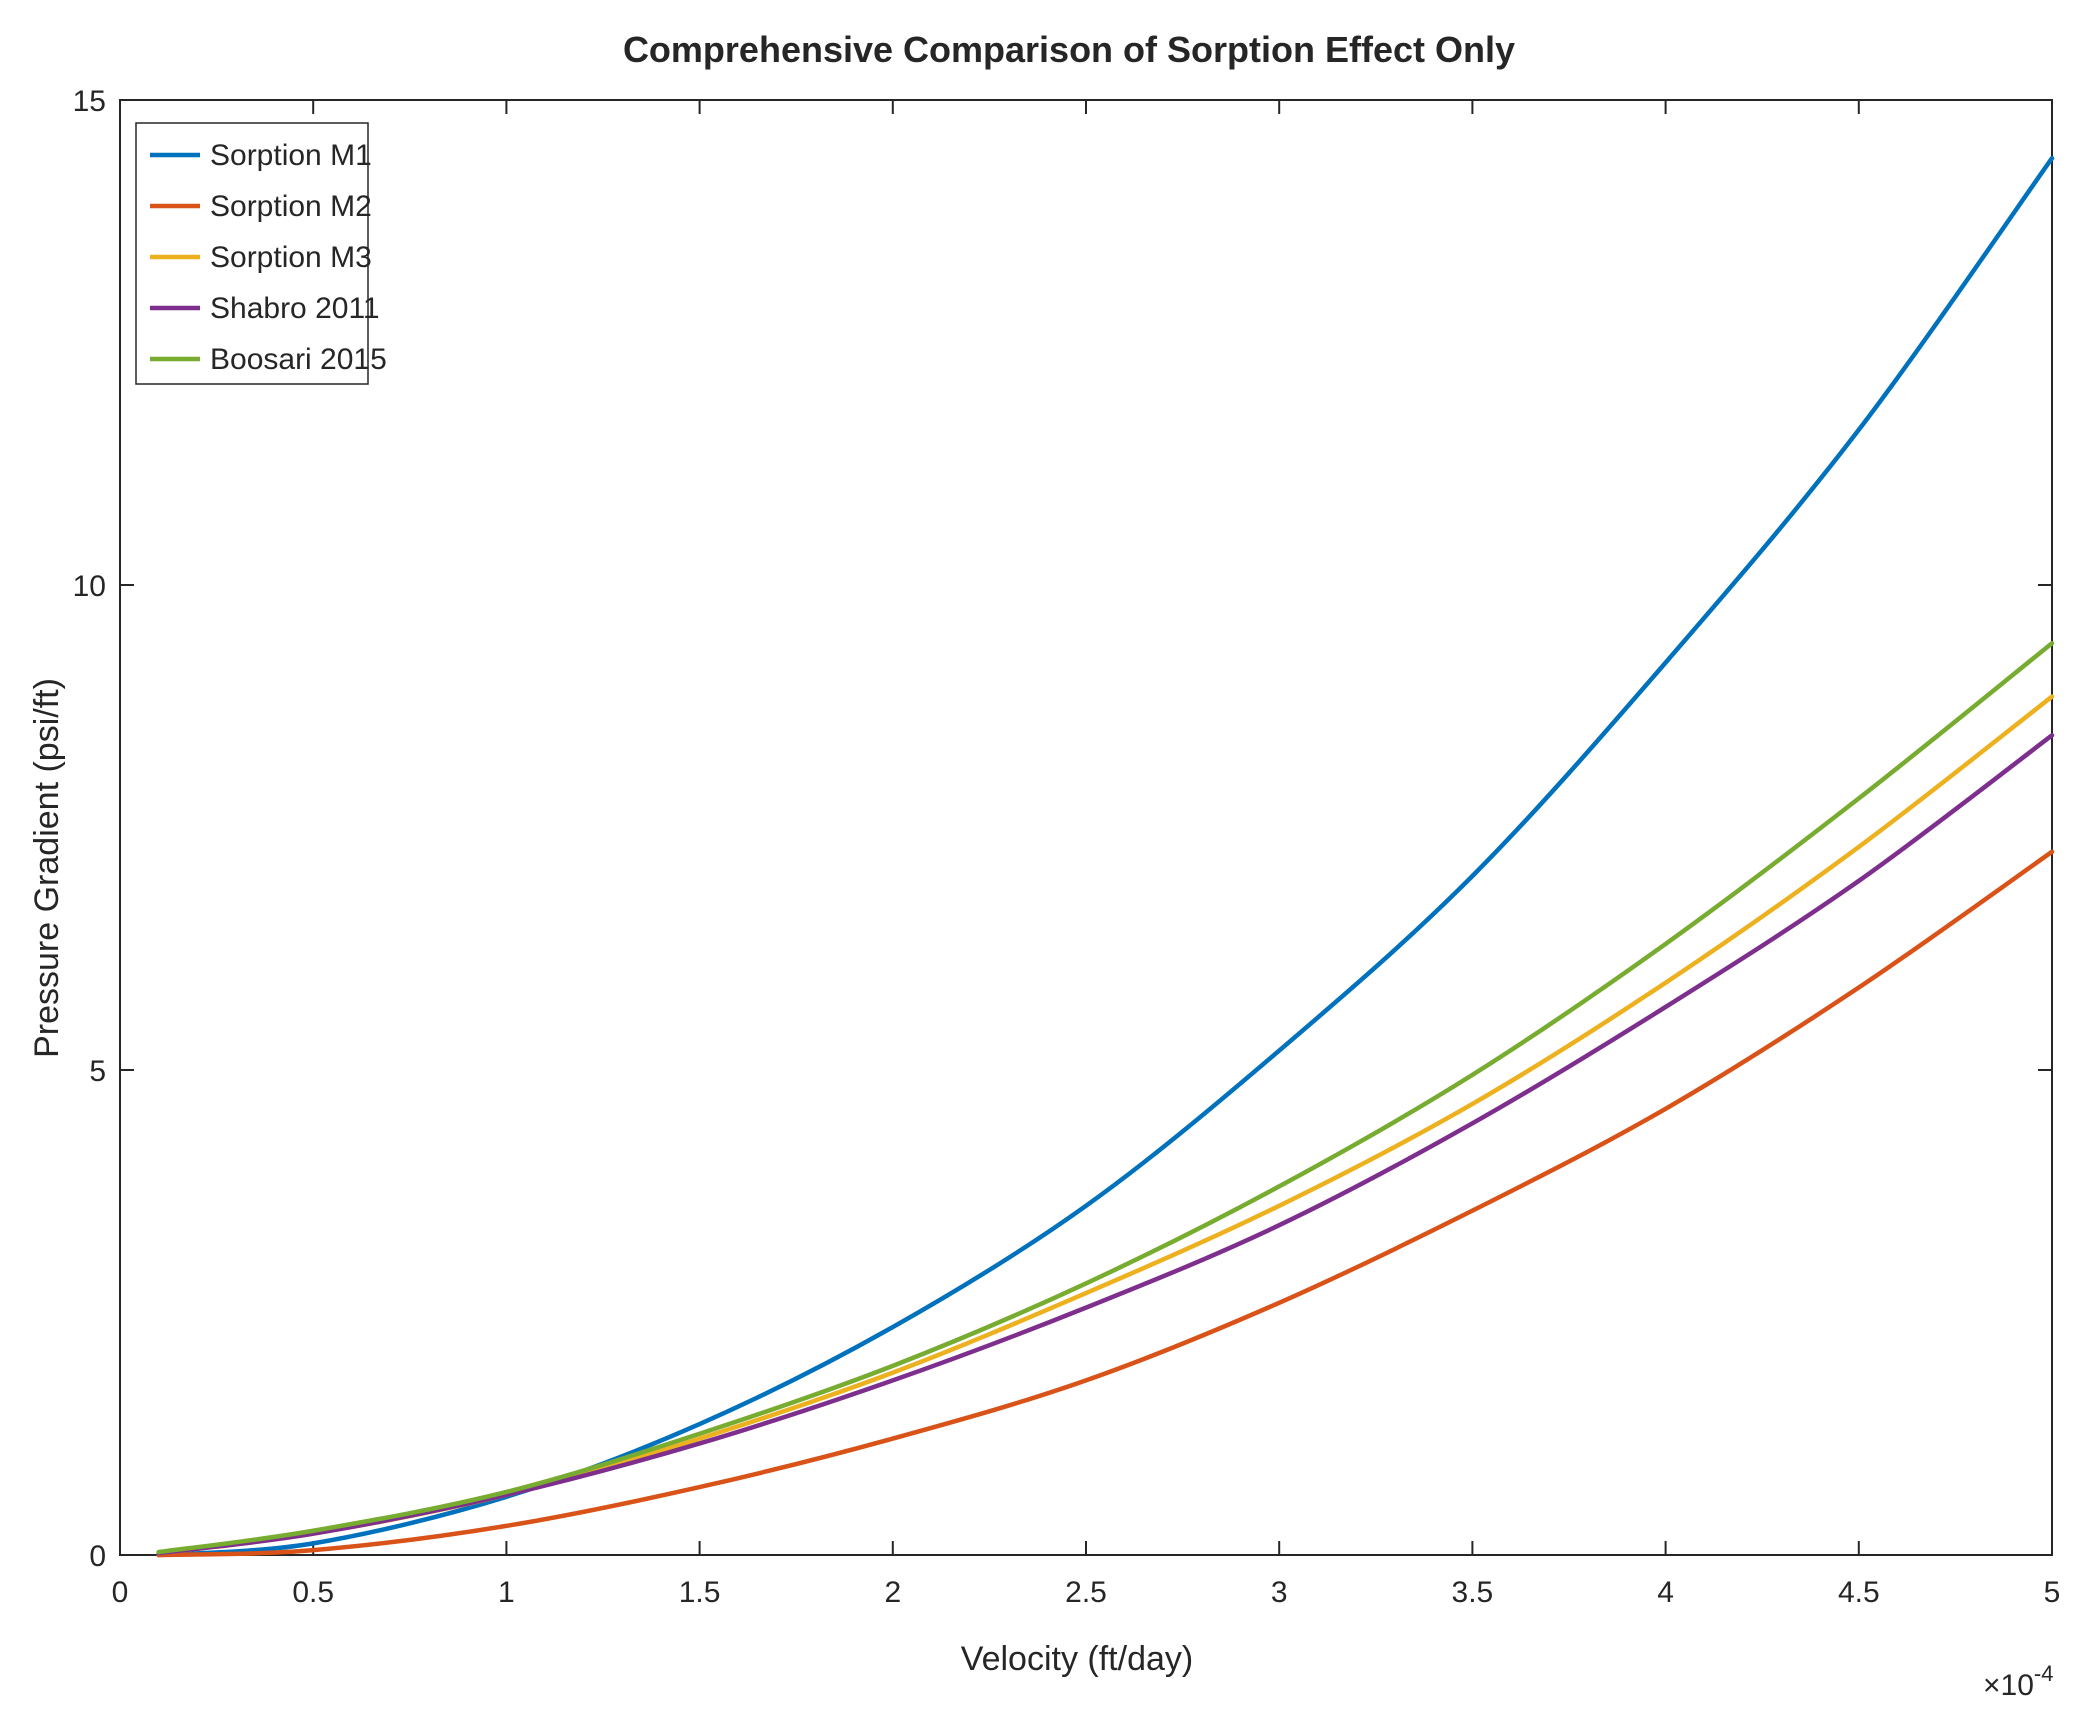 This screenshot has height=1721, width=2098. I want to click on x-tick-label: 1, so click(506, 1592).